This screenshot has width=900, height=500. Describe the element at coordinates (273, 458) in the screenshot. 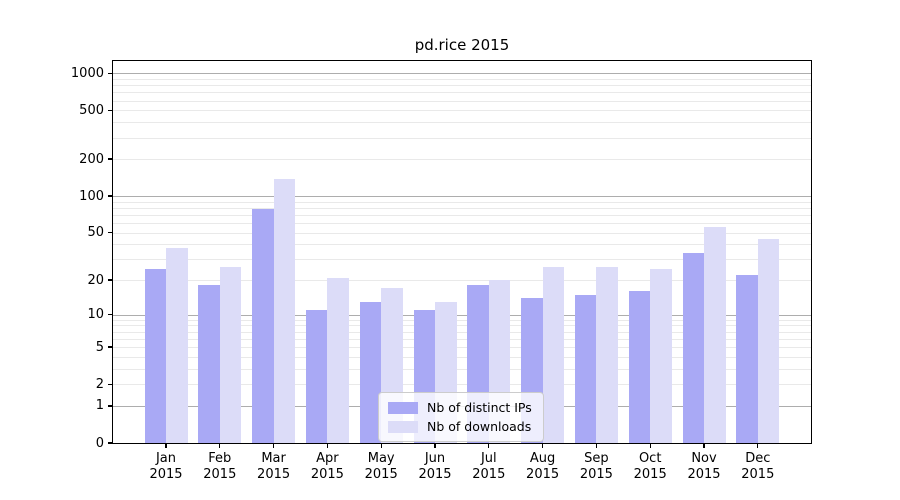

I see `x-tick-month: Mar` at that location.